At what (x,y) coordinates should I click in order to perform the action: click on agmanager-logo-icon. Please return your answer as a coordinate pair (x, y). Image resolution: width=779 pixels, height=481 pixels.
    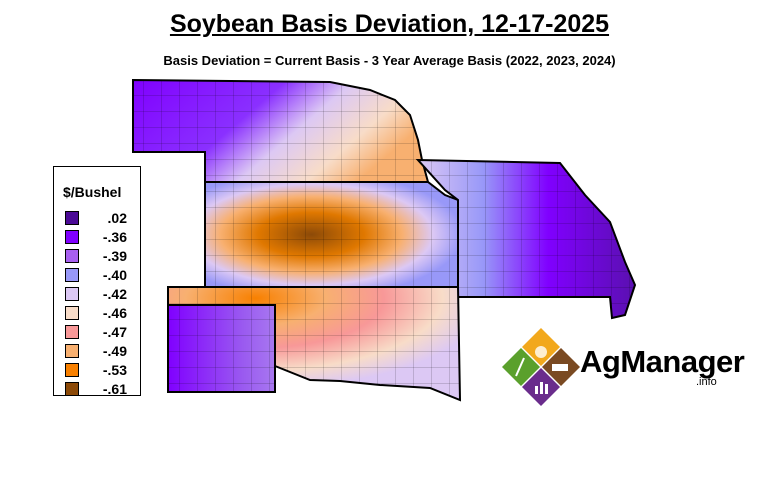
    Looking at the image, I should click on (541, 367).